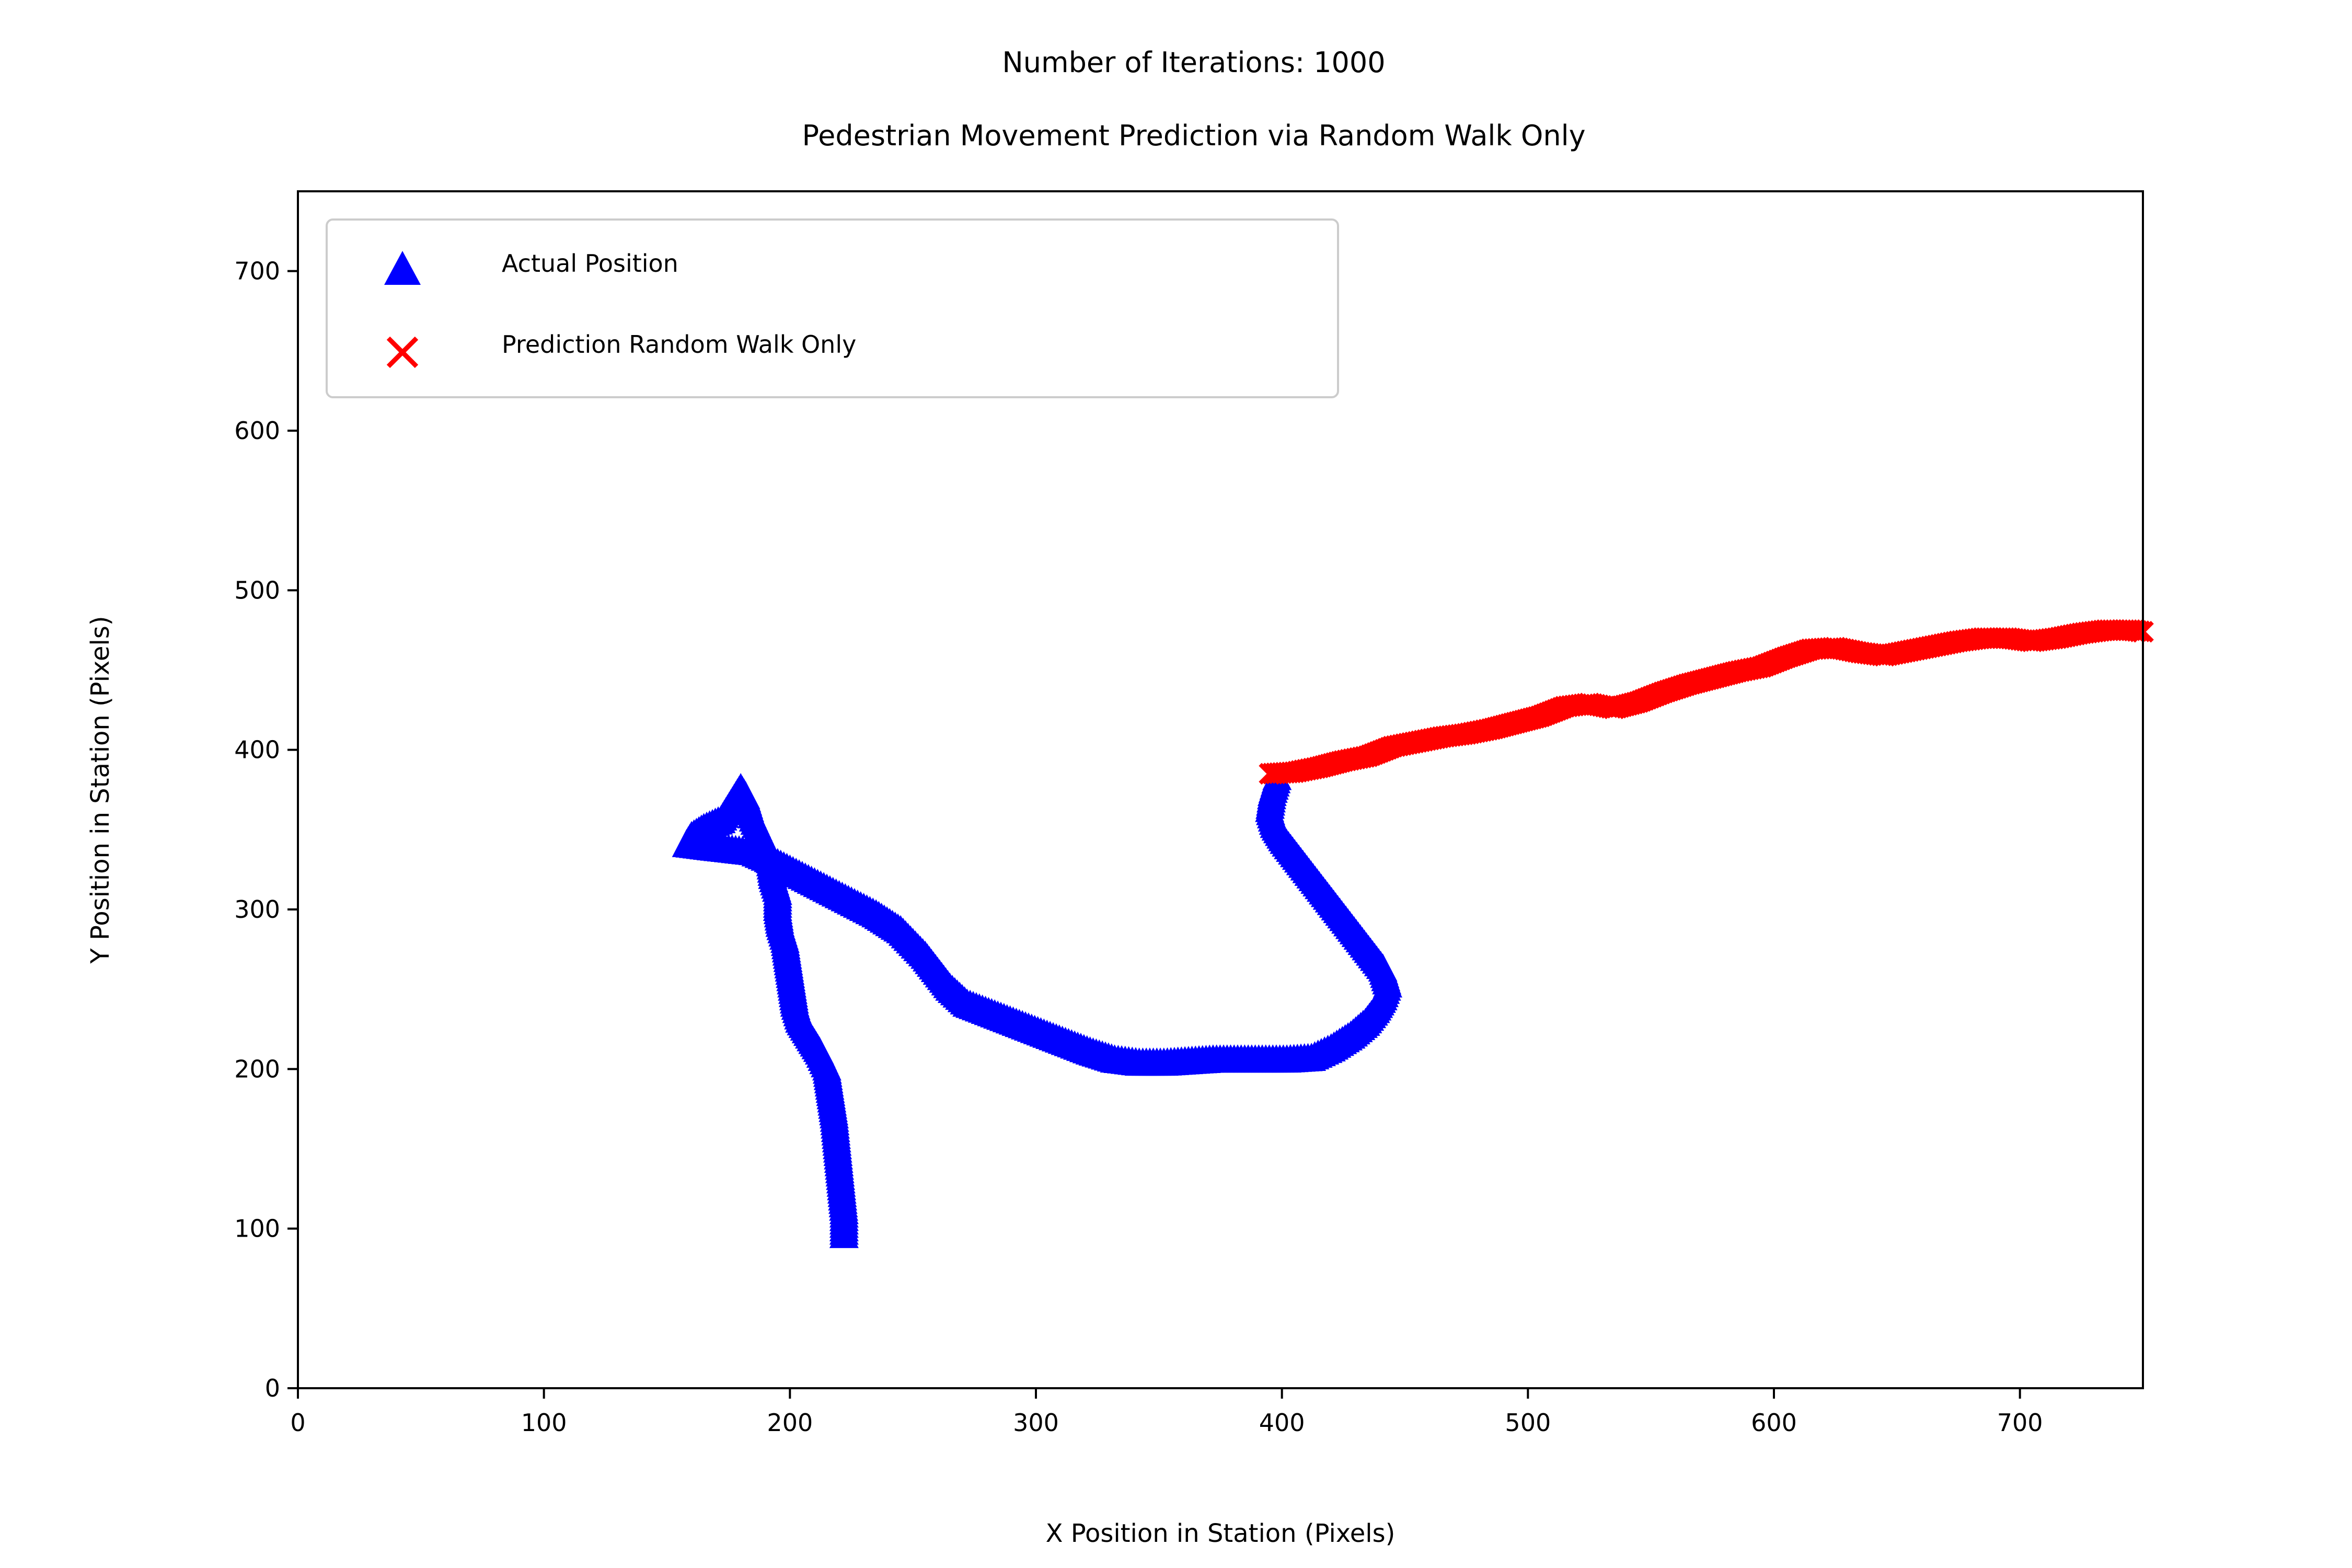  Describe the element at coordinates (1774, 1423) in the screenshot. I see `x-tick-label: 600` at that location.